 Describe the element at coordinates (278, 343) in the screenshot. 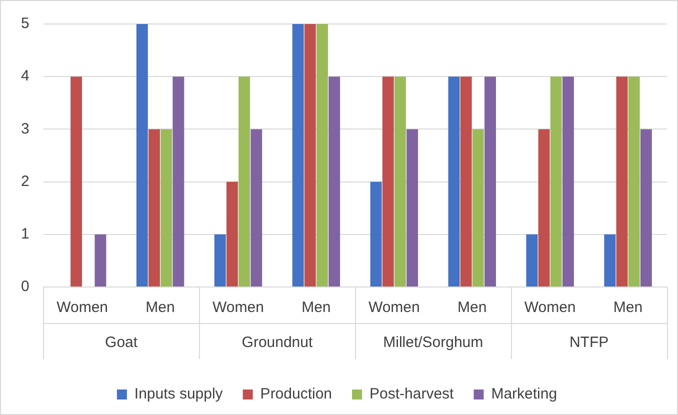

I see `text: Groundnut` at that location.